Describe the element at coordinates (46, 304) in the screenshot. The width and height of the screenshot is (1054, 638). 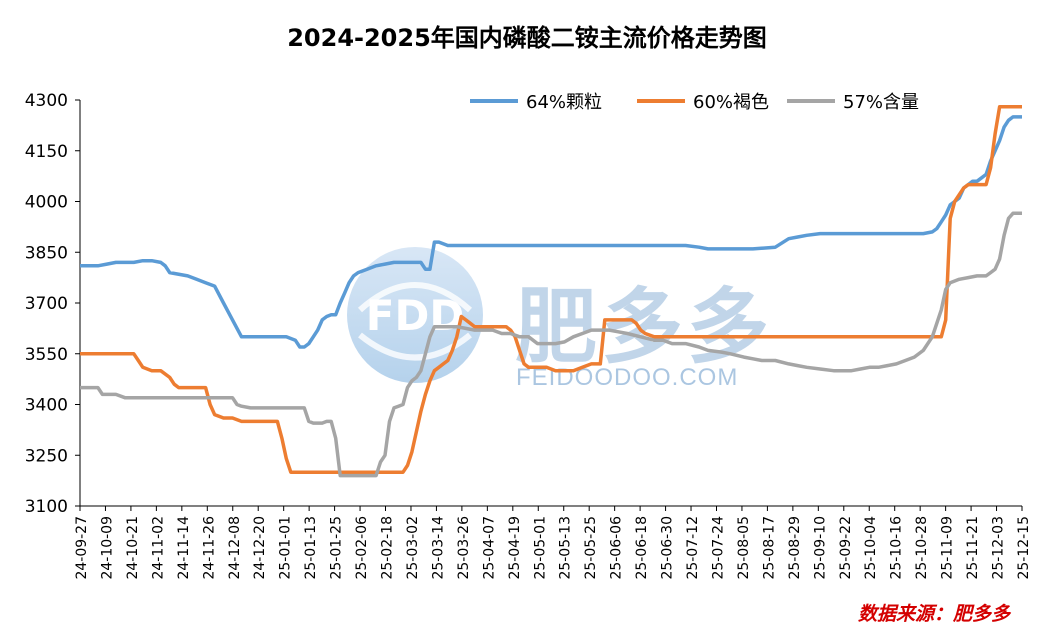
I see `y-tick-label: 3700` at that location.